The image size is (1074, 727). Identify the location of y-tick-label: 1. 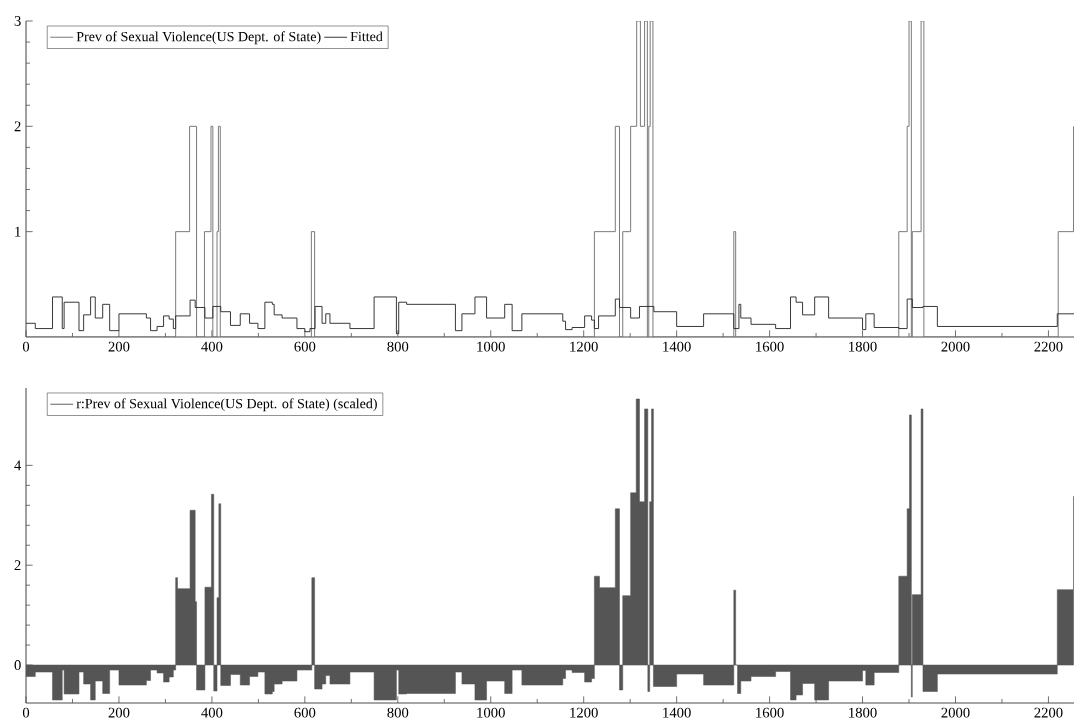
(18, 231).